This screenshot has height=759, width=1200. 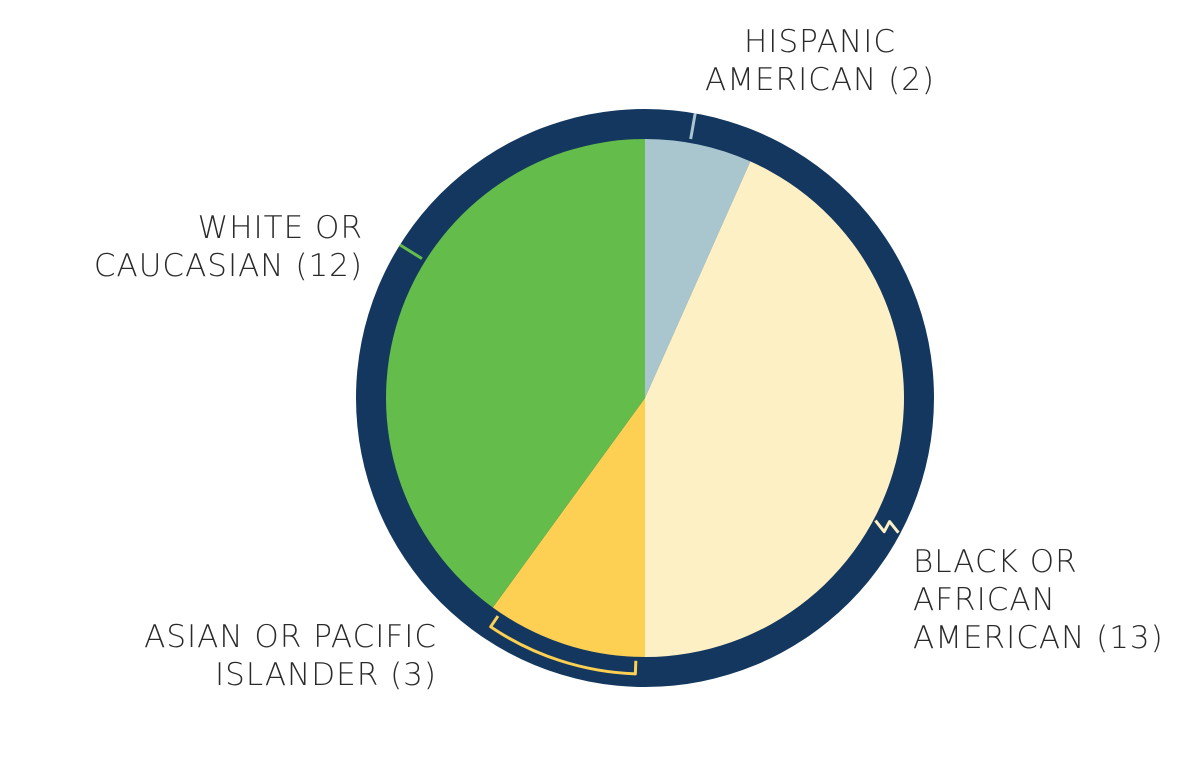 I want to click on label-line: ISLANDER (3), so click(x=326, y=675).